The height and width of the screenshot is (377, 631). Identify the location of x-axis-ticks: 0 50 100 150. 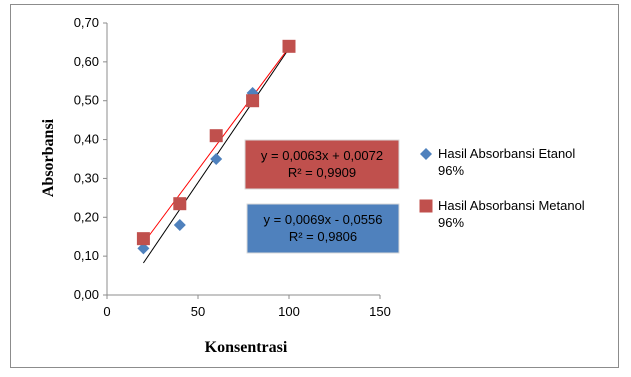
(247, 307).